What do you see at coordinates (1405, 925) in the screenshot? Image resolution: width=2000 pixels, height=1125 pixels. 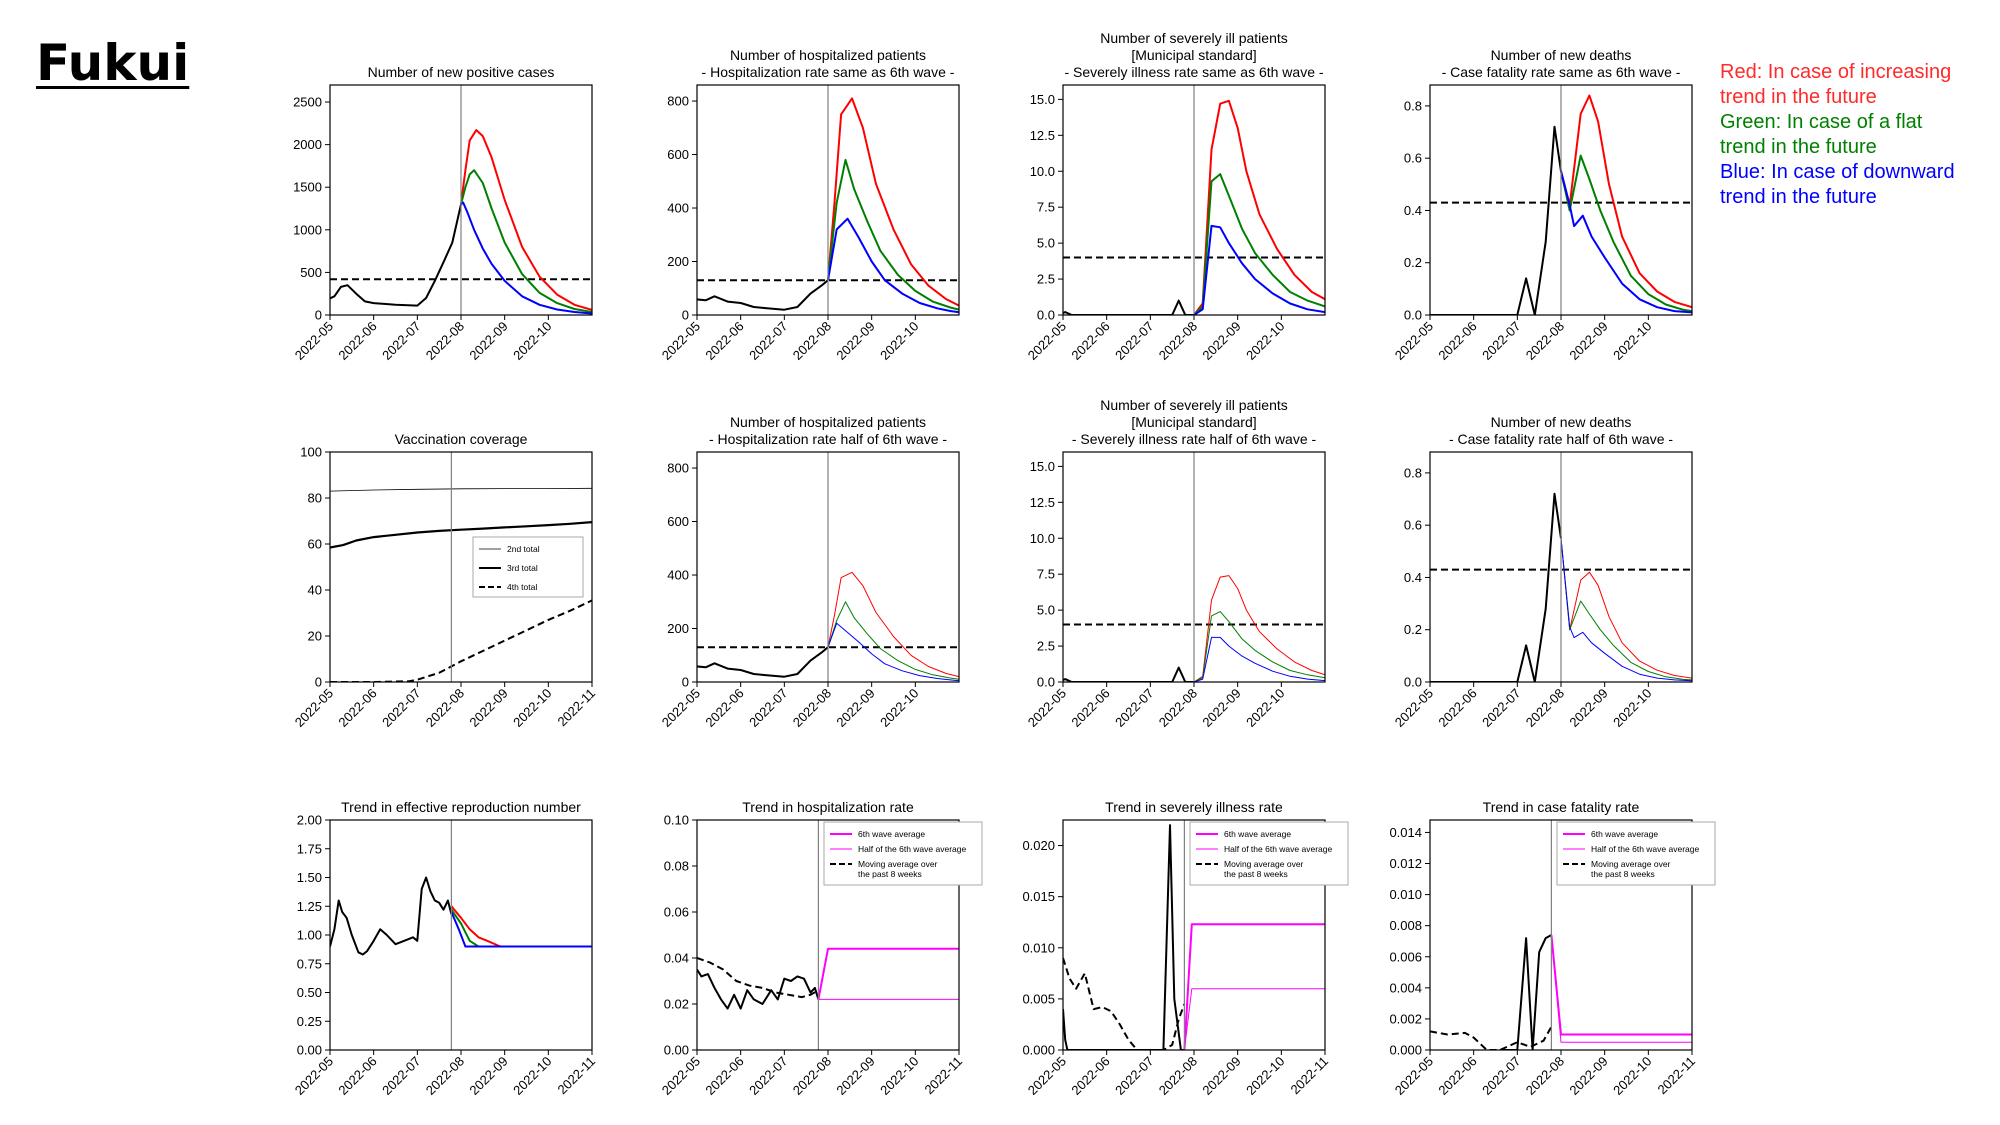 I see `y-tick-label: 0.008` at bounding box center [1405, 925].